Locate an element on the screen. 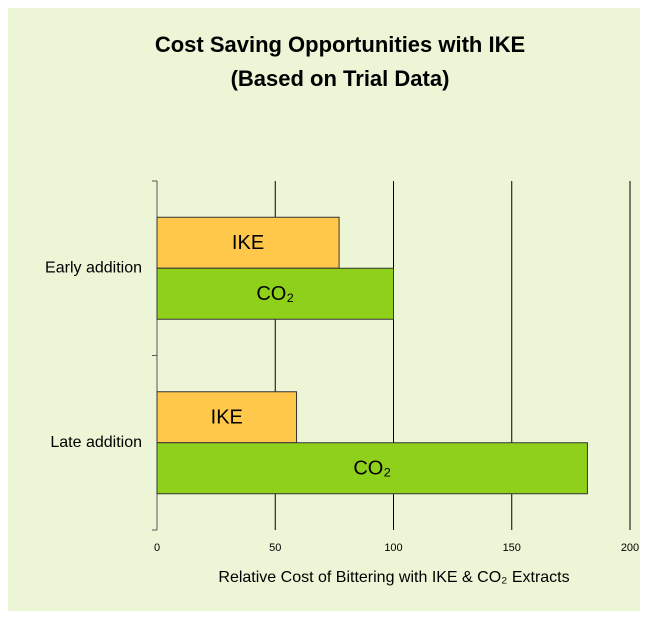 This screenshot has height=619, width=648. x-tick-label: 100 is located at coordinates (393, 548).